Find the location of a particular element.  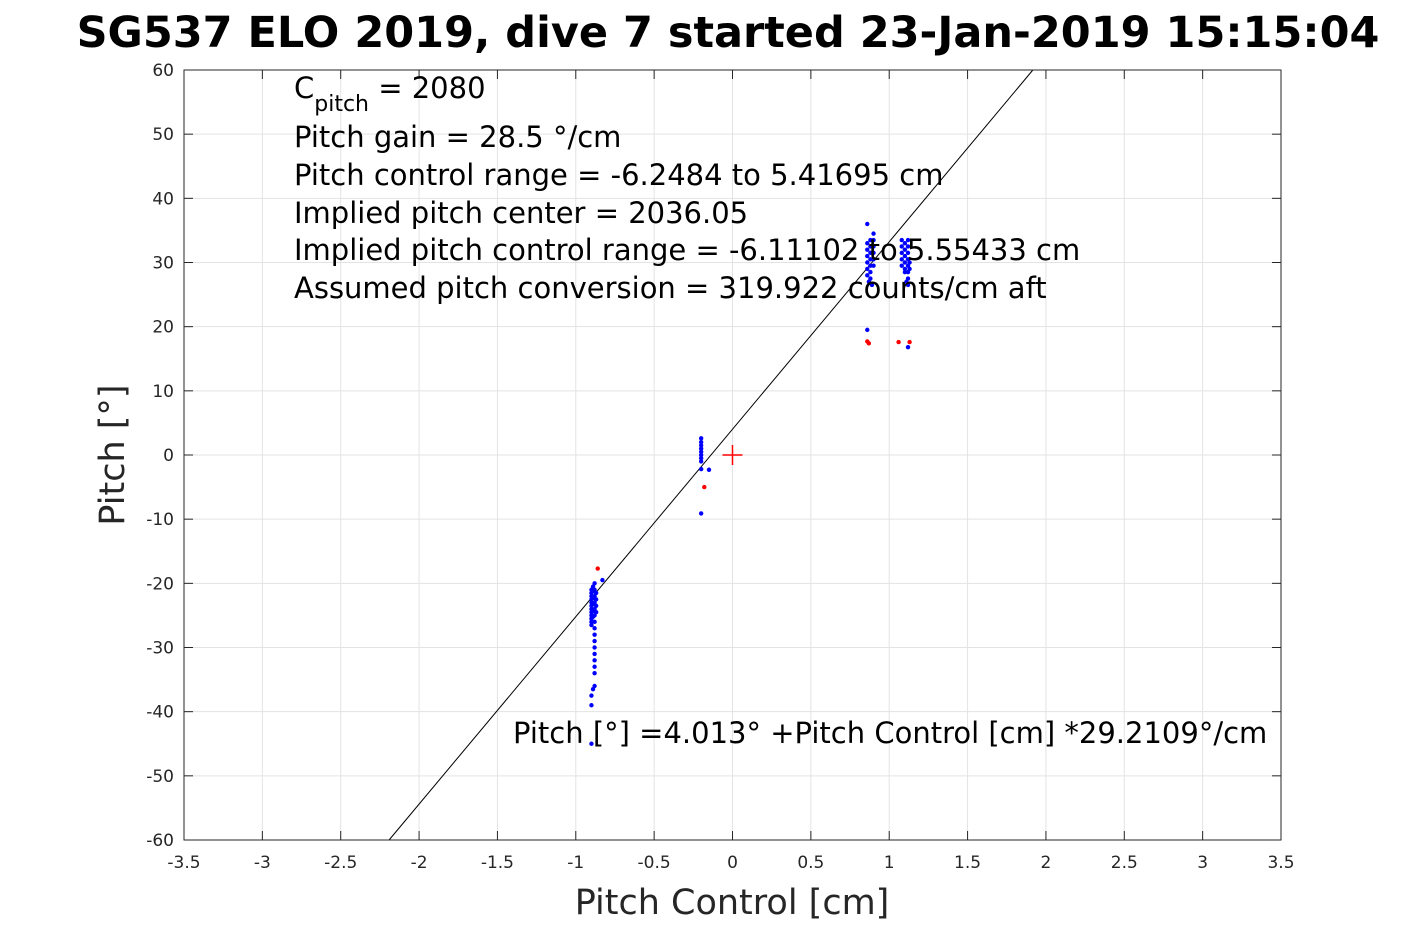

x-tick-label: -0.5 is located at coordinates (654, 863).